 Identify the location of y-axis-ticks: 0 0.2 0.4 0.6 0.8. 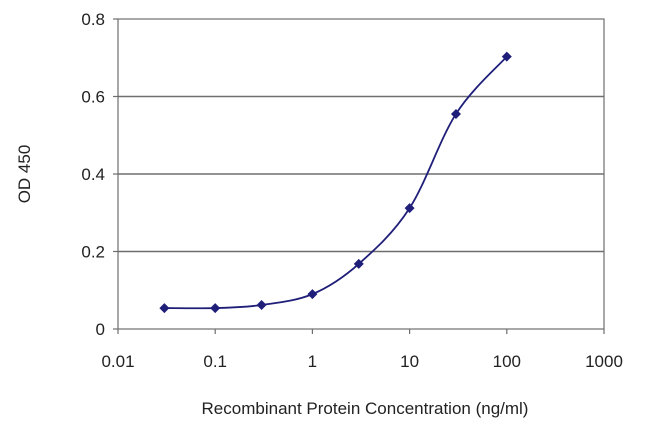
(99, 174).